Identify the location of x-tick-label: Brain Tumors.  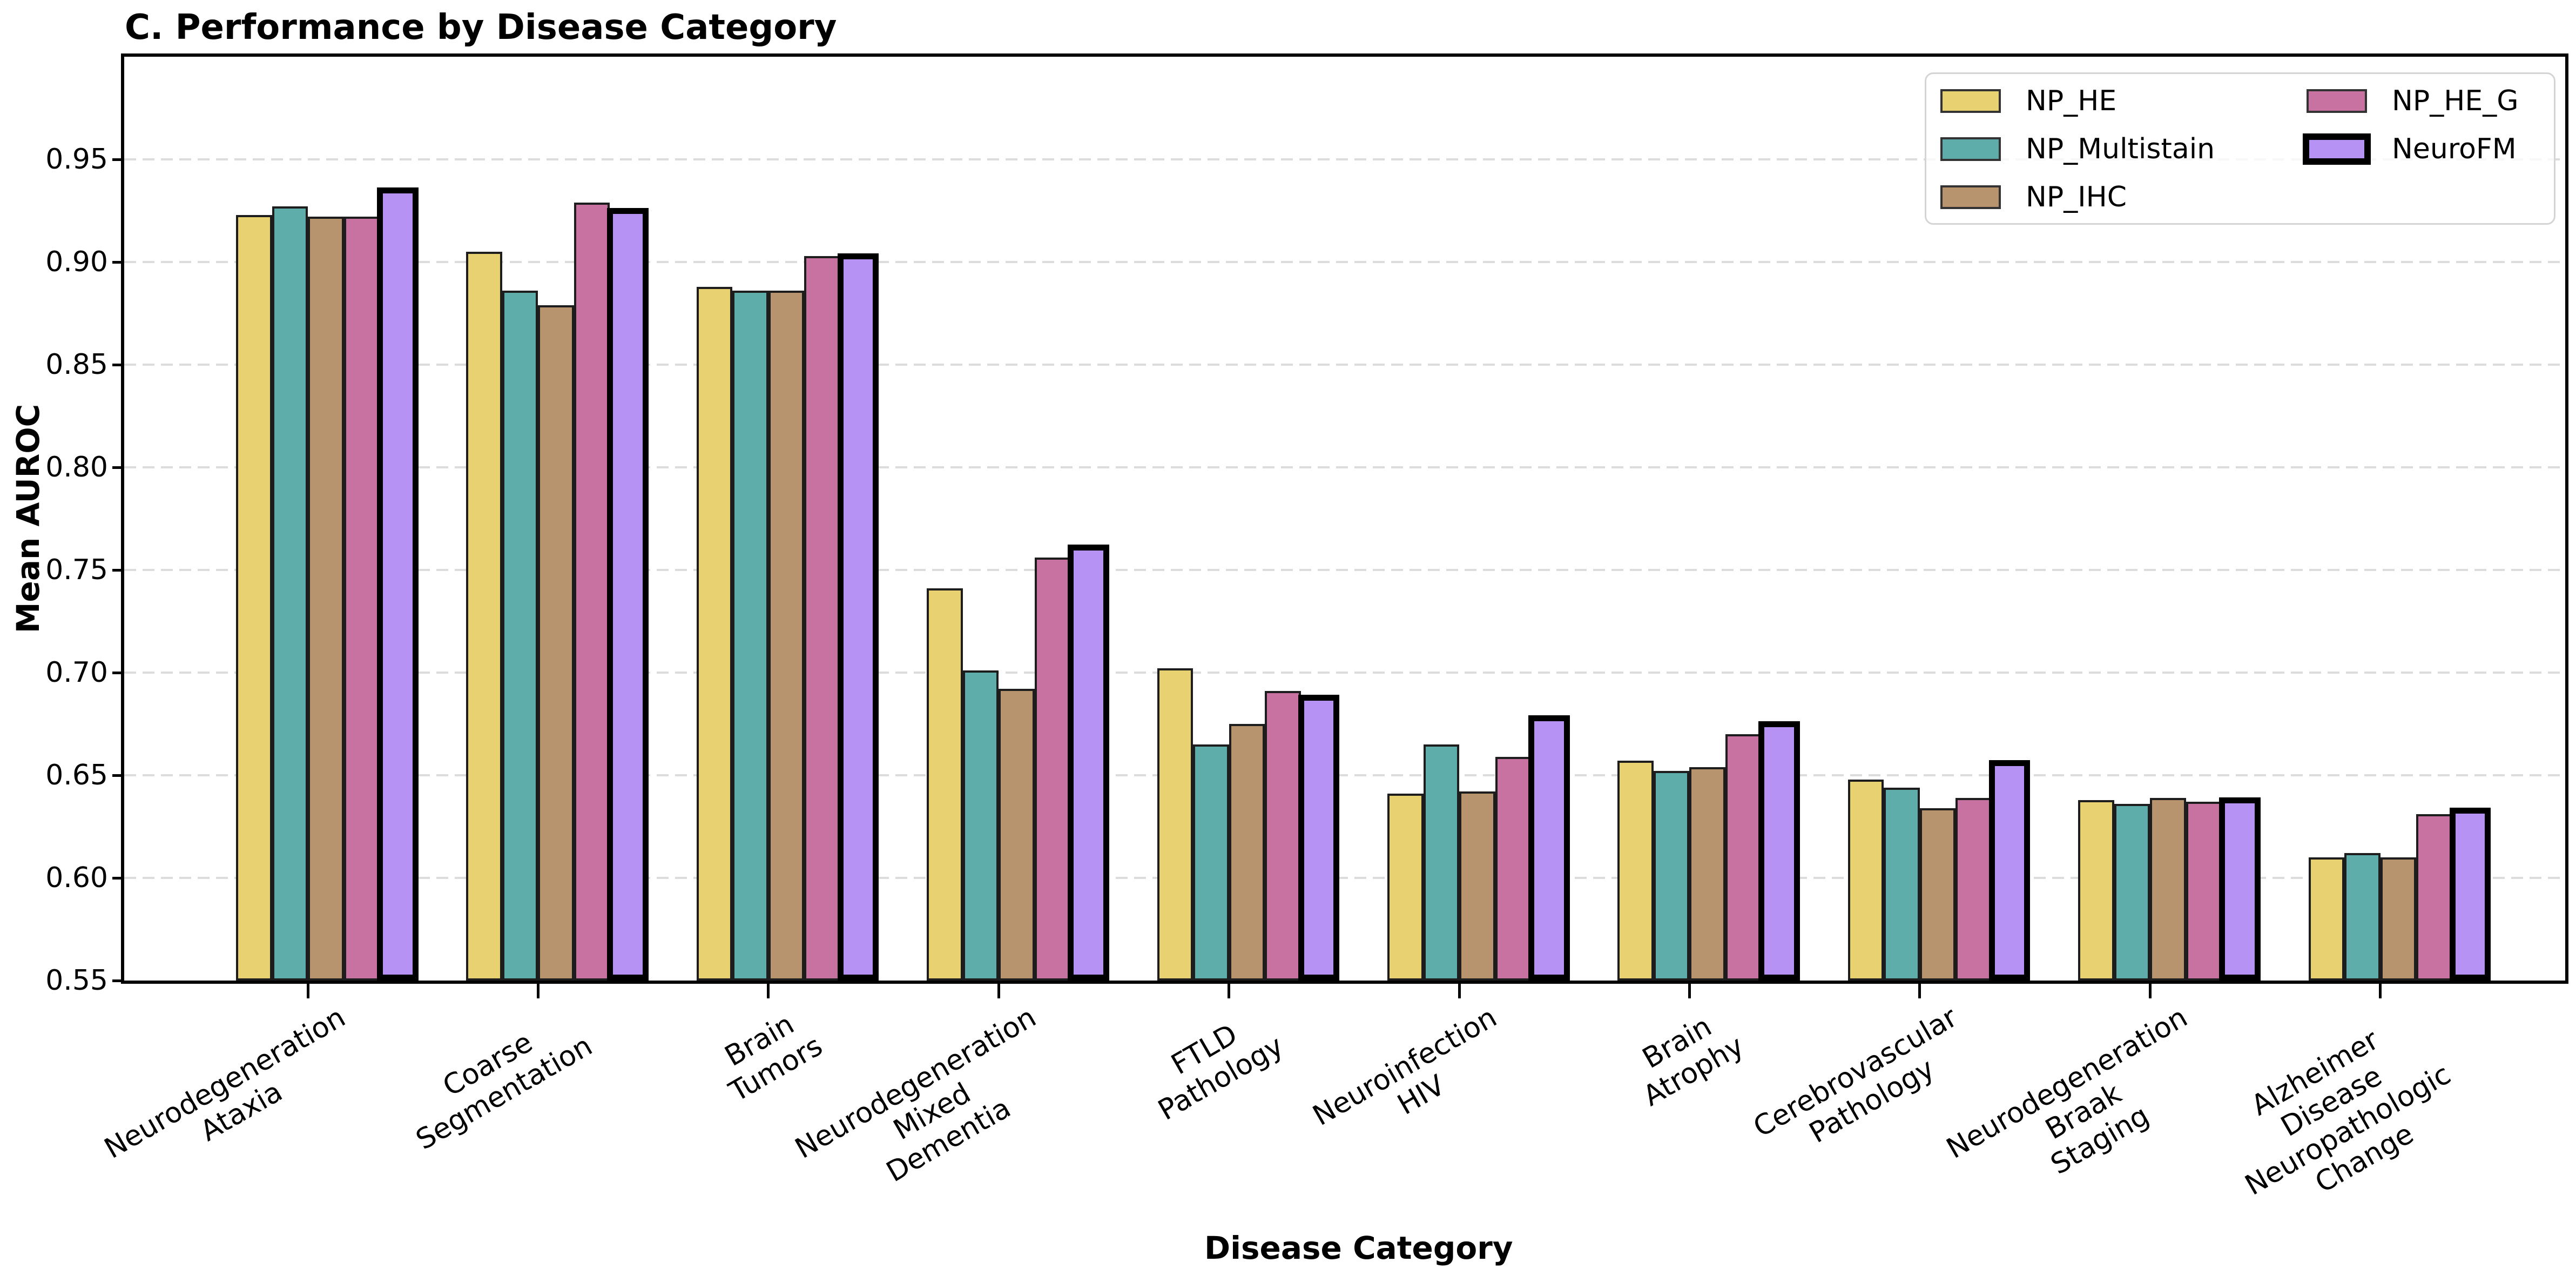
(773, 1058).